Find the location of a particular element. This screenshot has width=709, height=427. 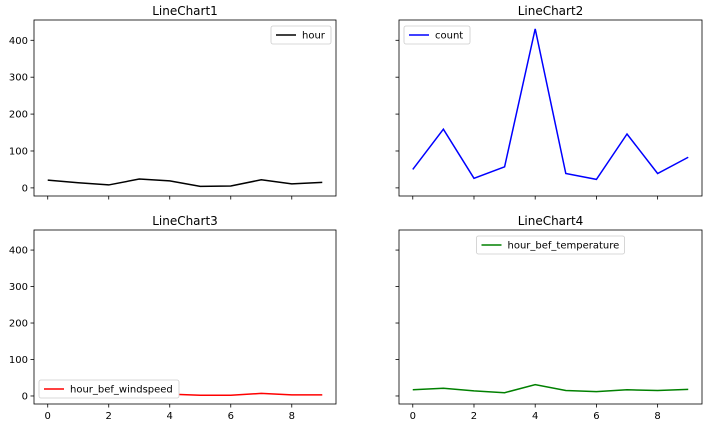

legend-label: hour_bef_windspeed is located at coordinates (121, 390).